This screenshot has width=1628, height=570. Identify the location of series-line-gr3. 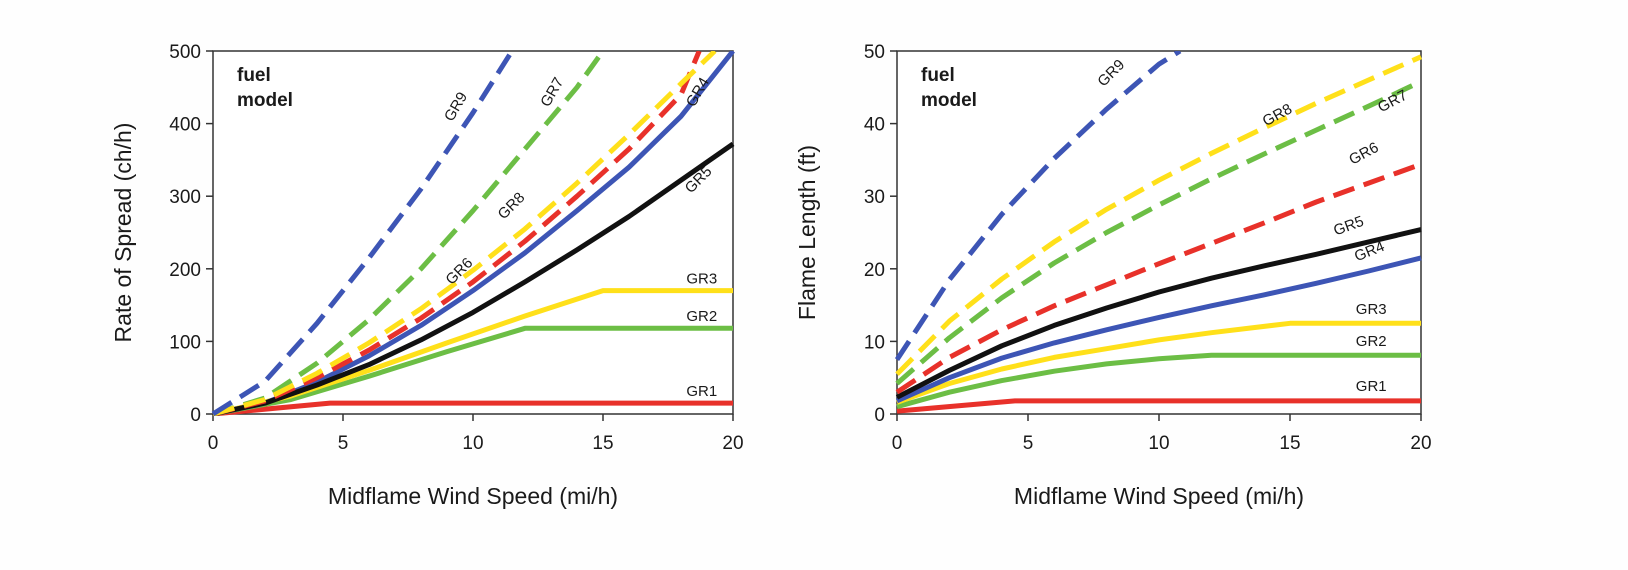
(1158, 362).